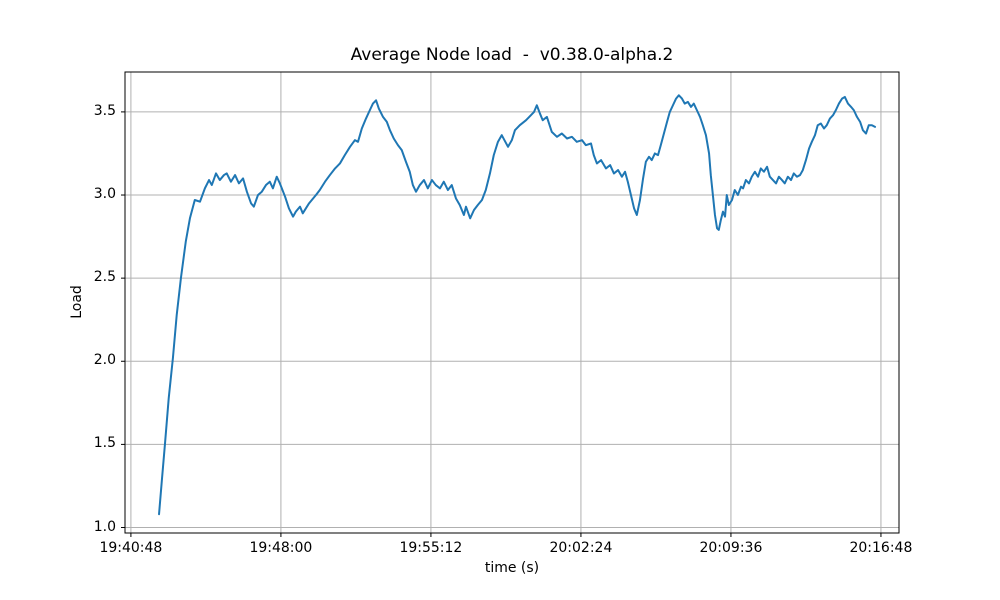  What do you see at coordinates (881, 548) in the screenshot?
I see `x-tick-label: 20:16:48` at bounding box center [881, 548].